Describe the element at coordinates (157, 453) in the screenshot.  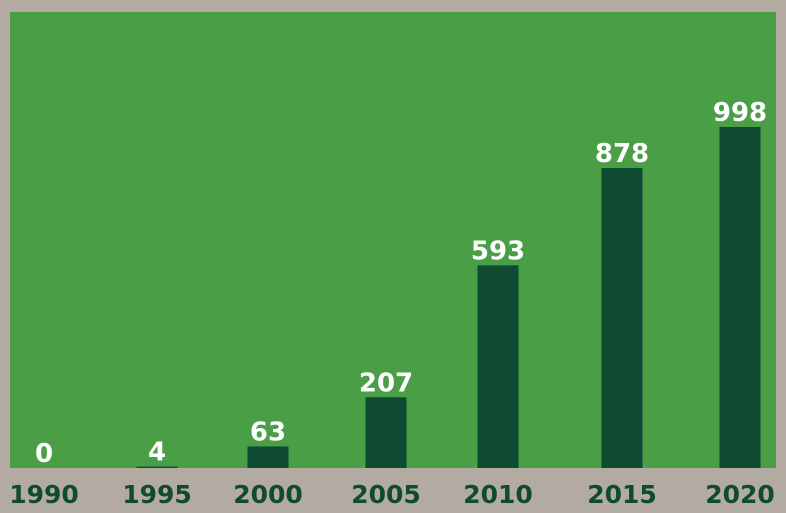
I see `value-label-1995: 4` at that location.